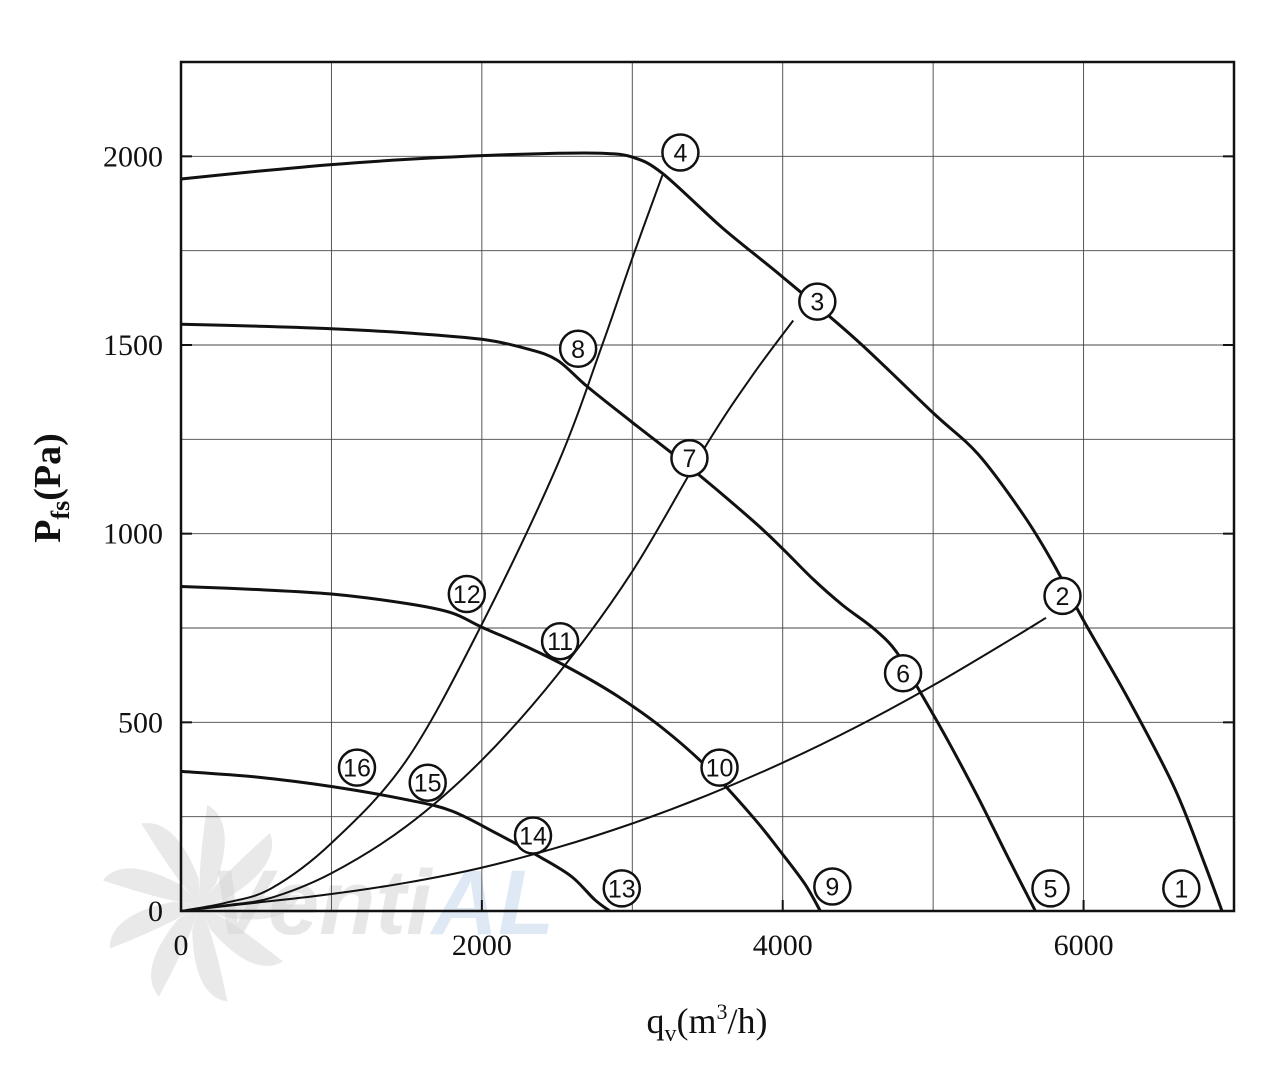 Image resolution: width=1284 pixels, height=1077 pixels. I want to click on callout-label: 9, so click(832, 887).